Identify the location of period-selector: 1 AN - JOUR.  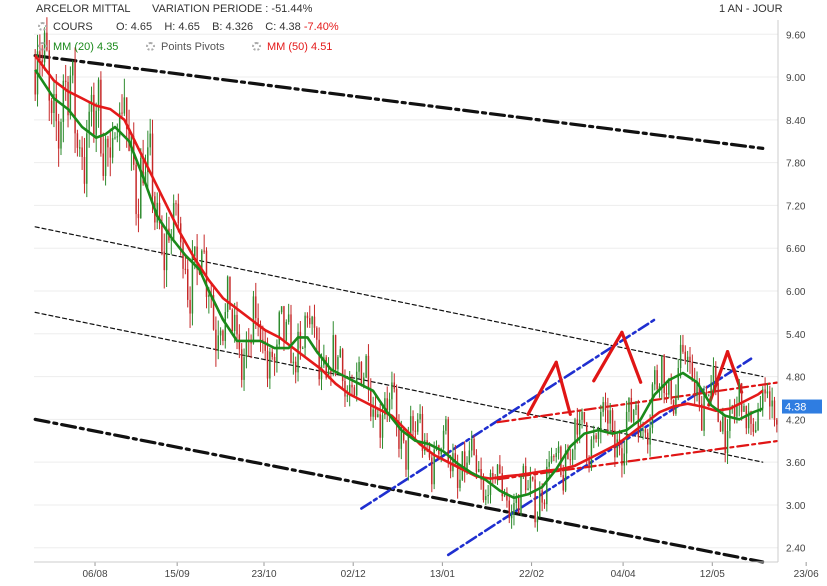
(751, 9).